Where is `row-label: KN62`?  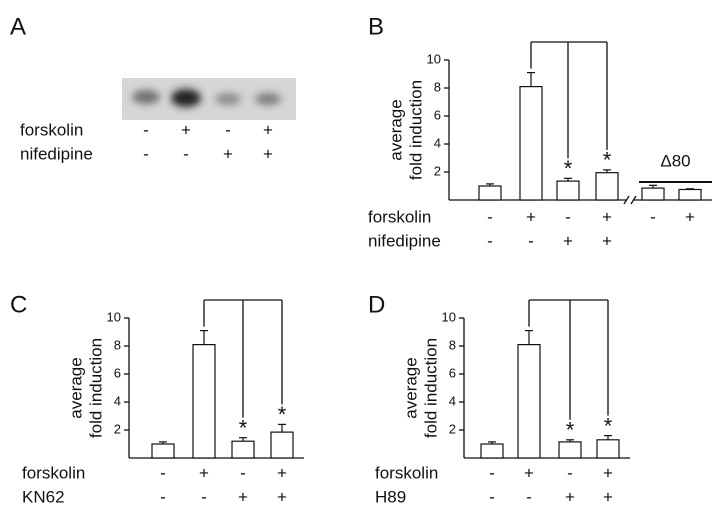 row-label: KN62 is located at coordinates (43, 496).